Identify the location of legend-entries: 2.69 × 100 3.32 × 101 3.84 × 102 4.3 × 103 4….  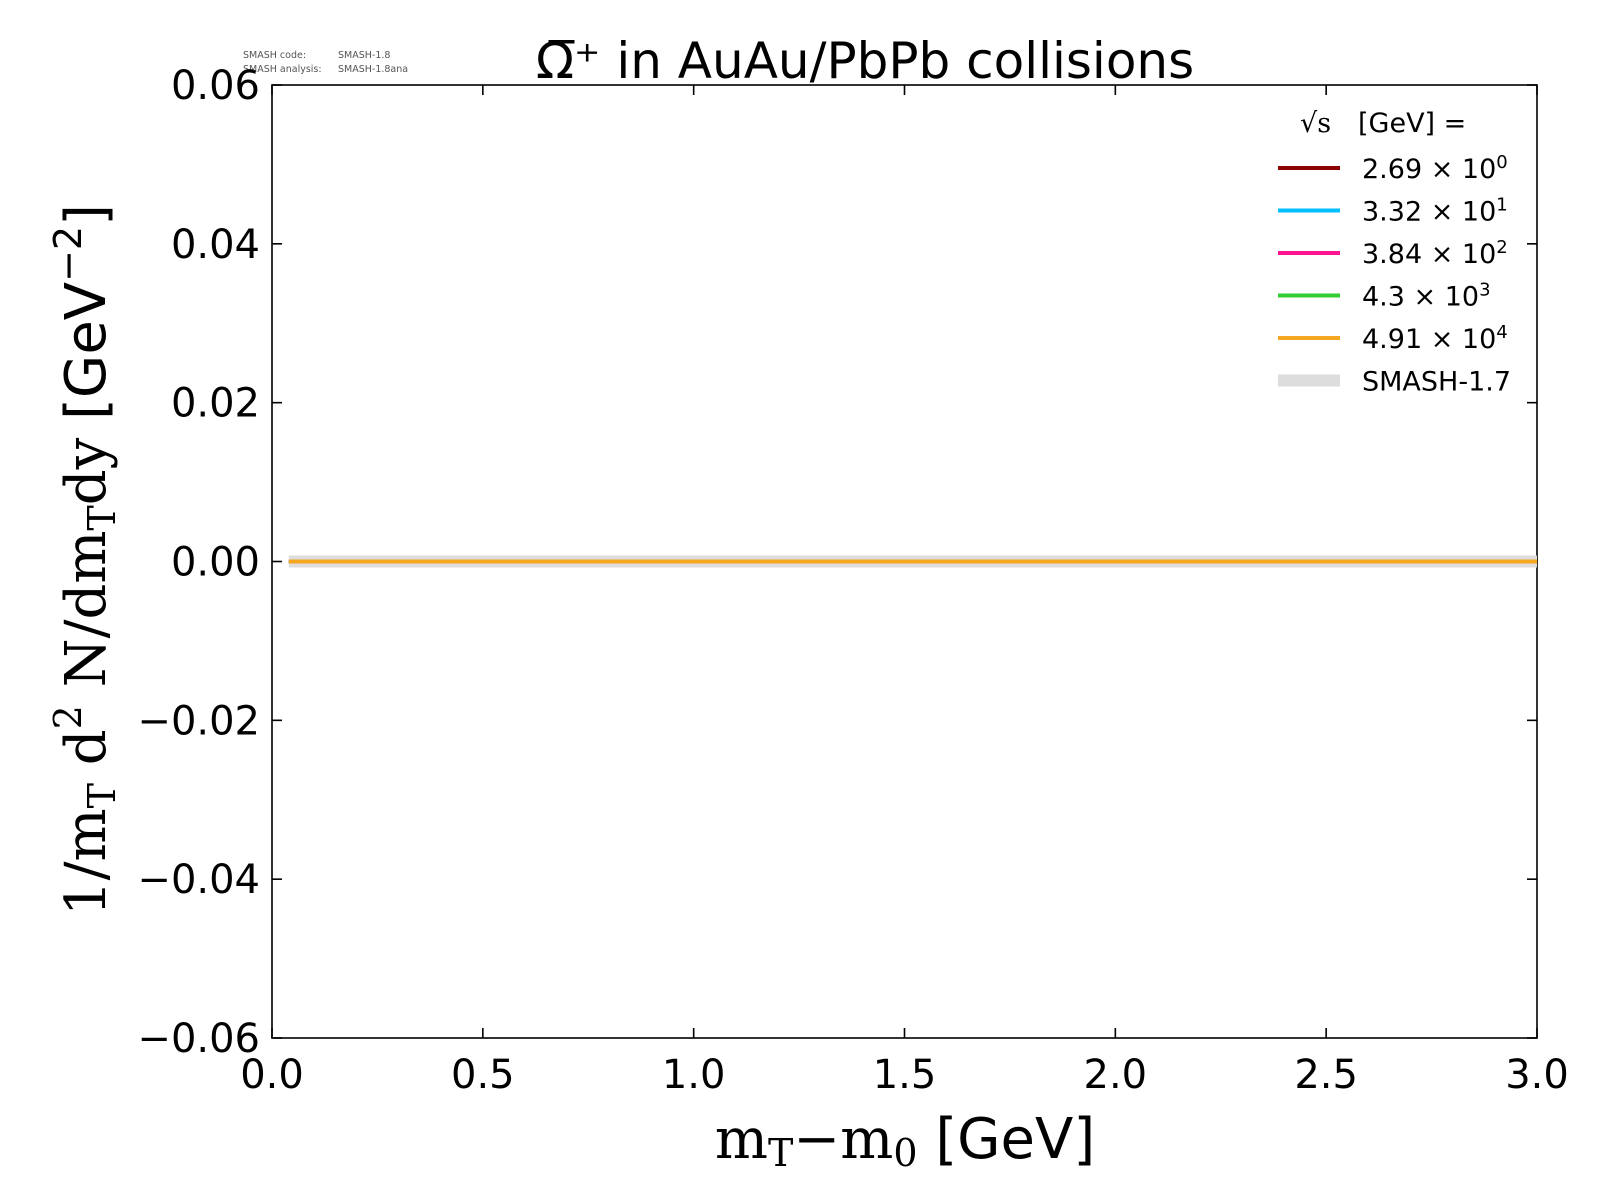
(1394, 275).